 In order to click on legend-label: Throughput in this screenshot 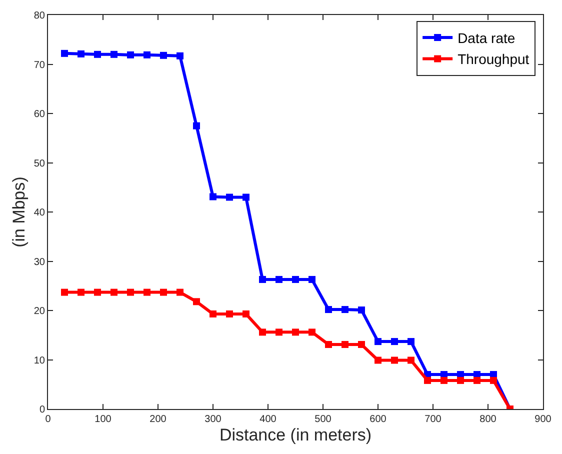, I will do `click(494, 59)`.